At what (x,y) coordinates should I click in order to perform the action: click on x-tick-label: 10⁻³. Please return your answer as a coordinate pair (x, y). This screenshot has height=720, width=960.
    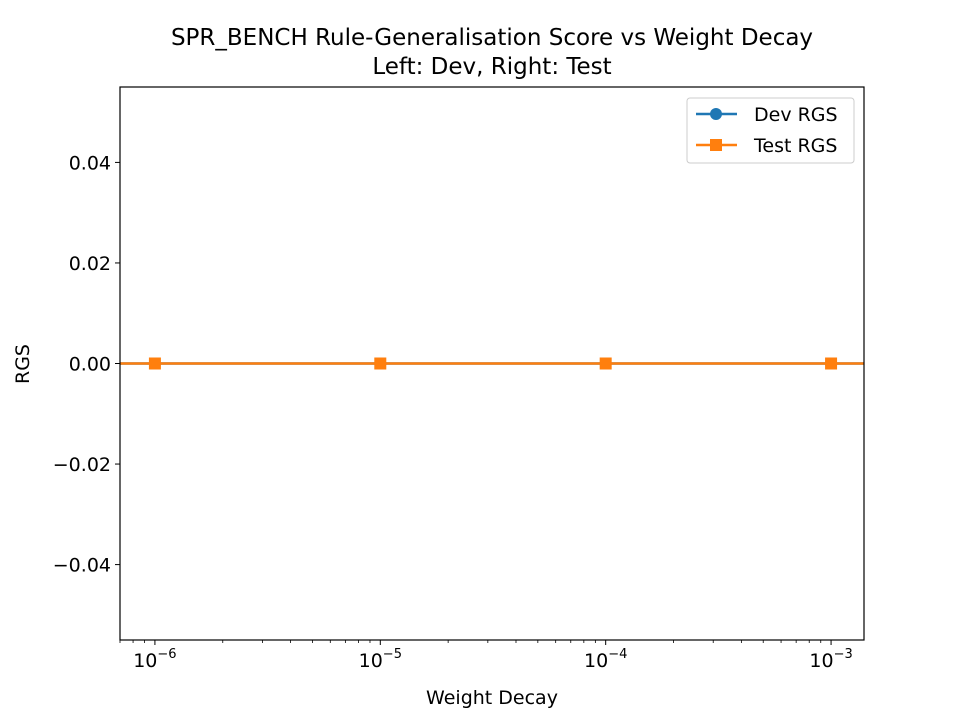
    Looking at the image, I should click on (830, 659).